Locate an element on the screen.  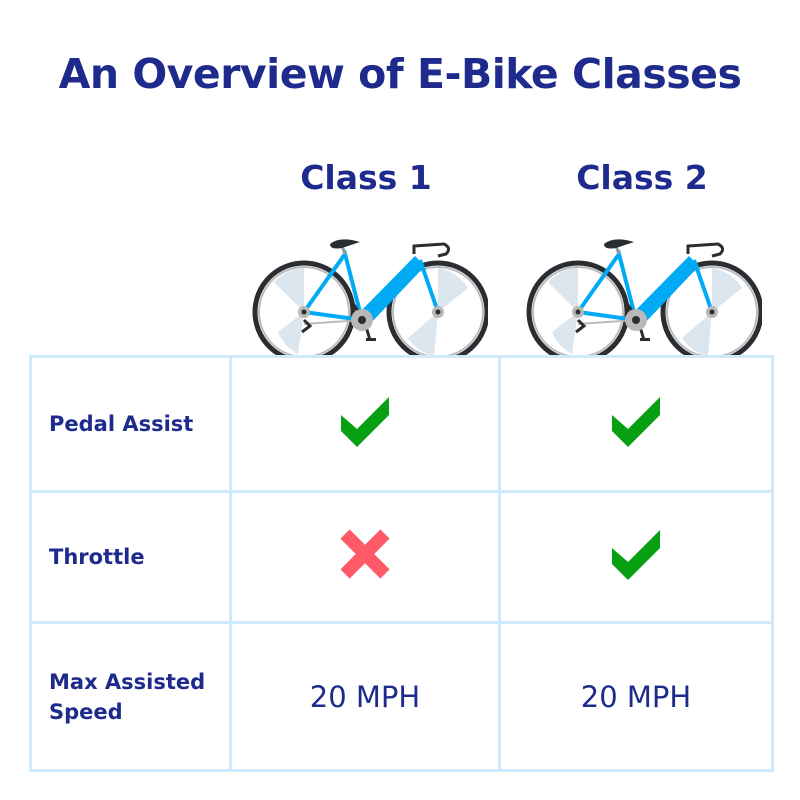
row-label-pedal-assist: Pedal Assist is located at coordinates (130, 424).